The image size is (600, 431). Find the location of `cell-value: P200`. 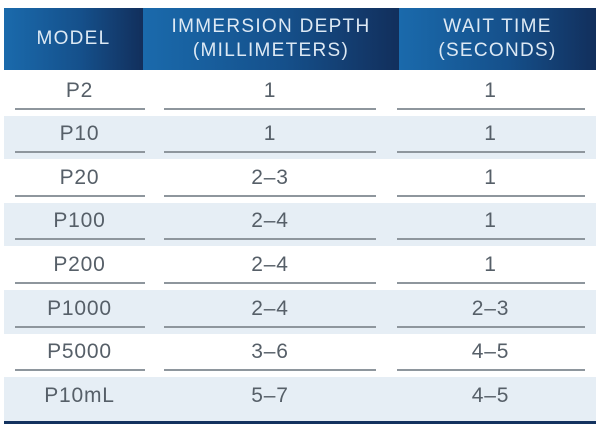

cell-value: P200 is located at coordinates (79, 268).